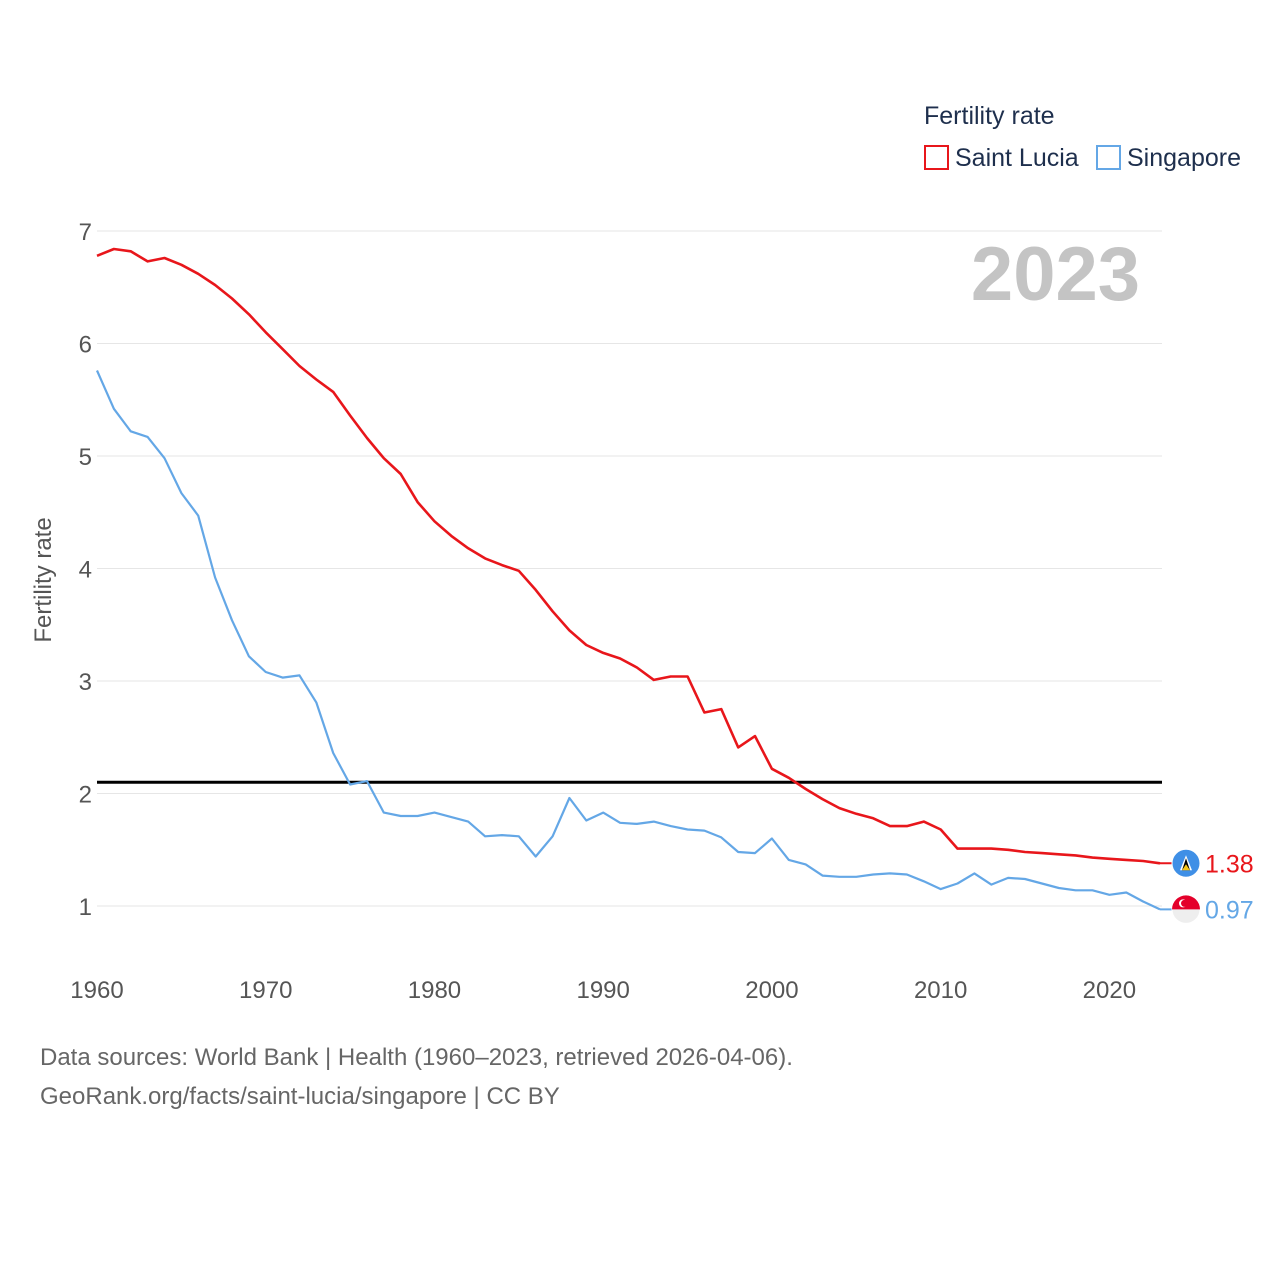  What do you see at coordinates (43, 579) in the screenshot?
I see `y-axis-label: Fertility rate` at bounding box center [43, 579].